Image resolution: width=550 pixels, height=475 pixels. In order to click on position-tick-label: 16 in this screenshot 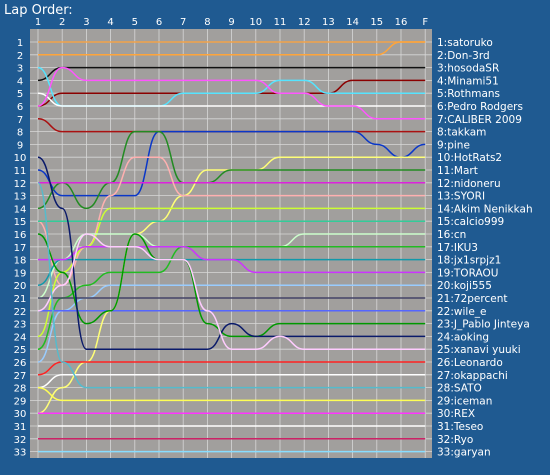, I will do `click(20, 235)`.